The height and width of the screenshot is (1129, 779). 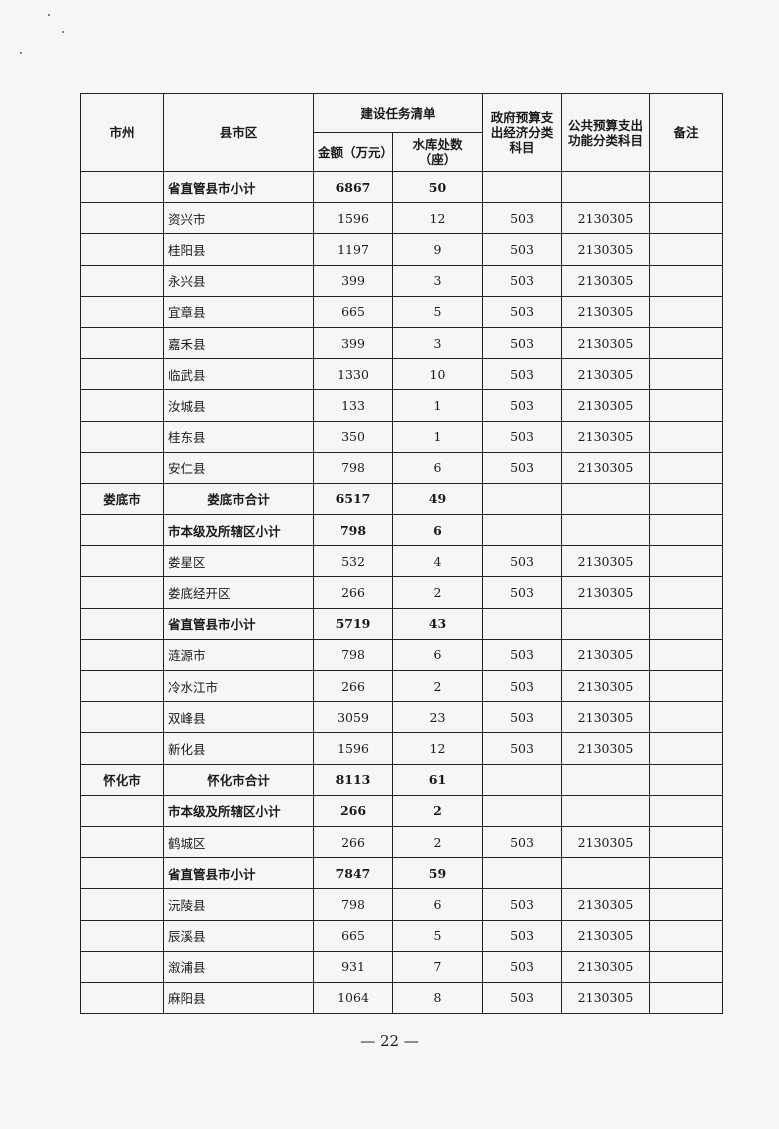 What do you see at coordinates (437, 966) in the screenshot?
I see `reservoir-count-cell: 7` at bounding box center [437, 966].